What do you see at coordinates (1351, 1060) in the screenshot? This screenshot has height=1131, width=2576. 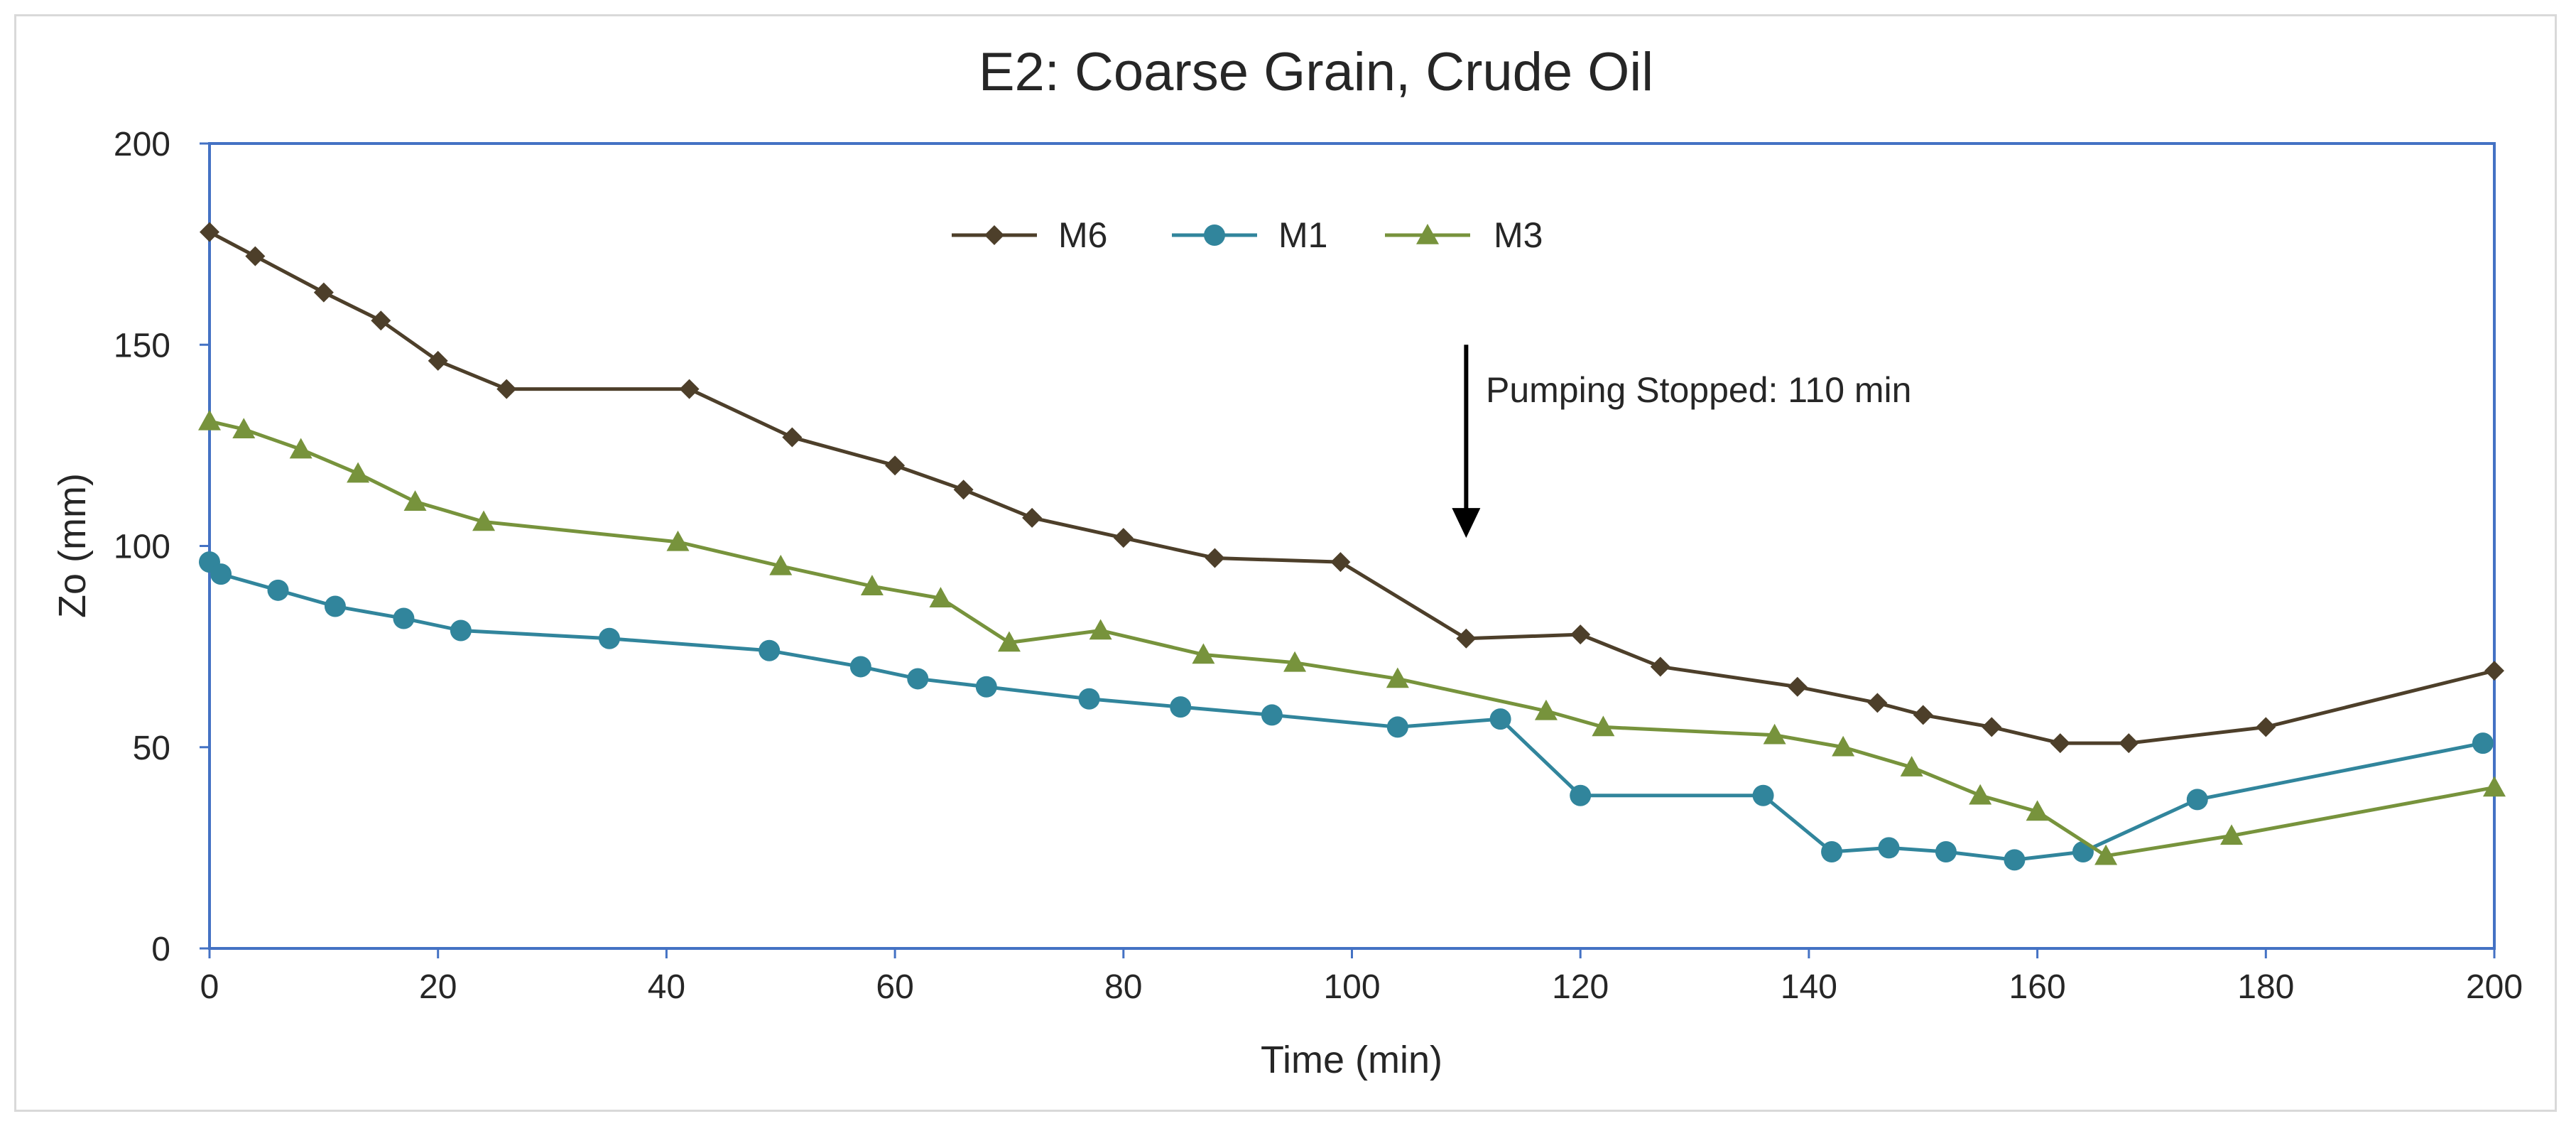 I see `x-axis-title: Time (min)` at bounding box center [1351, 1060].